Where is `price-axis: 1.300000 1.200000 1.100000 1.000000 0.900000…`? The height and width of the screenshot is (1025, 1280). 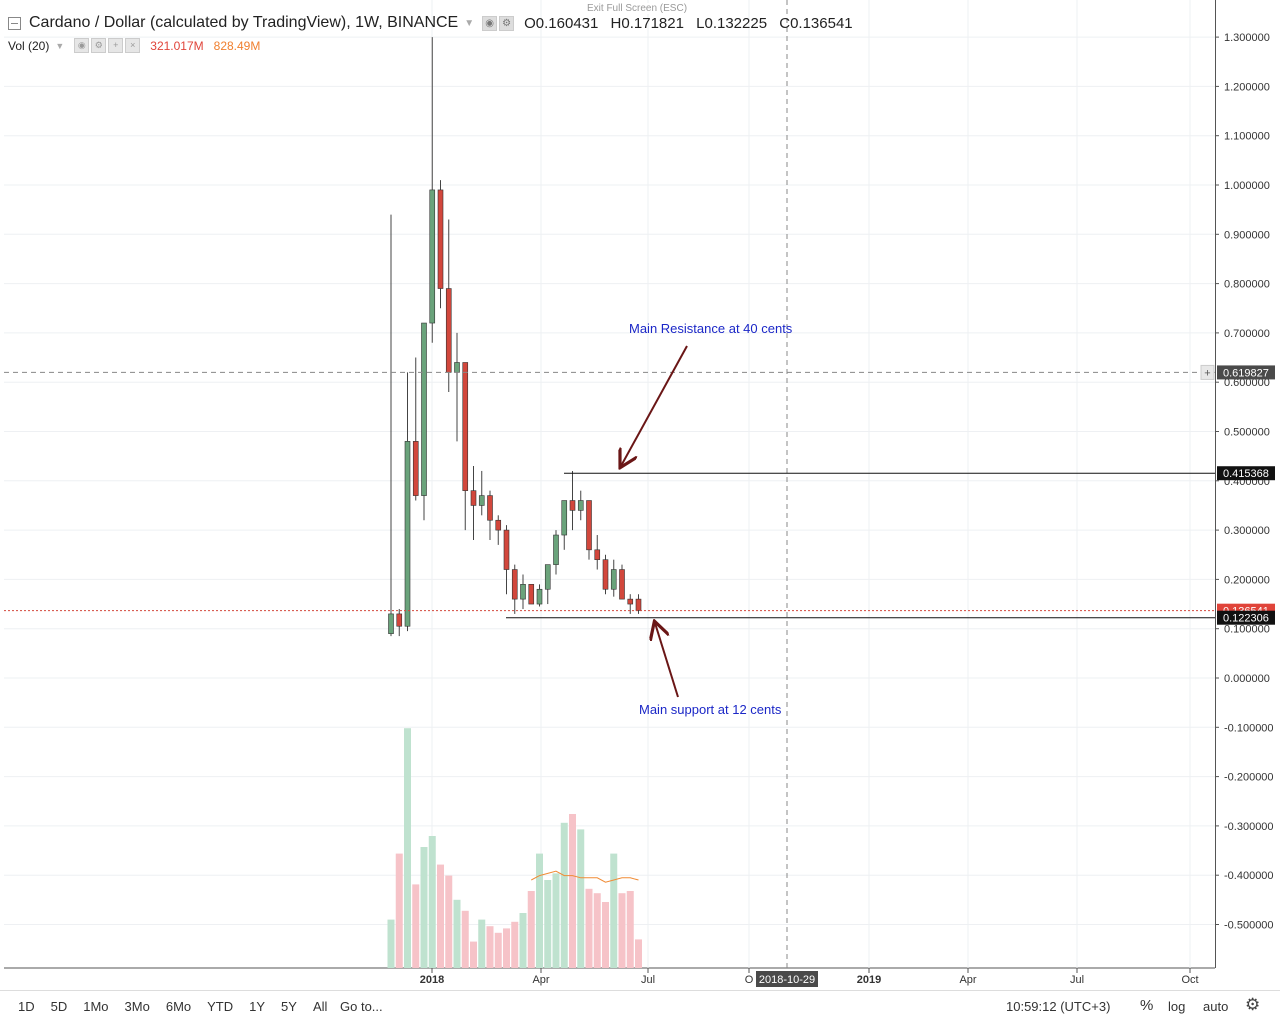 price-axis: 1.300000 1.200000 1.100000 1.000000 0.900000… is located at coordinates (1237, 482).